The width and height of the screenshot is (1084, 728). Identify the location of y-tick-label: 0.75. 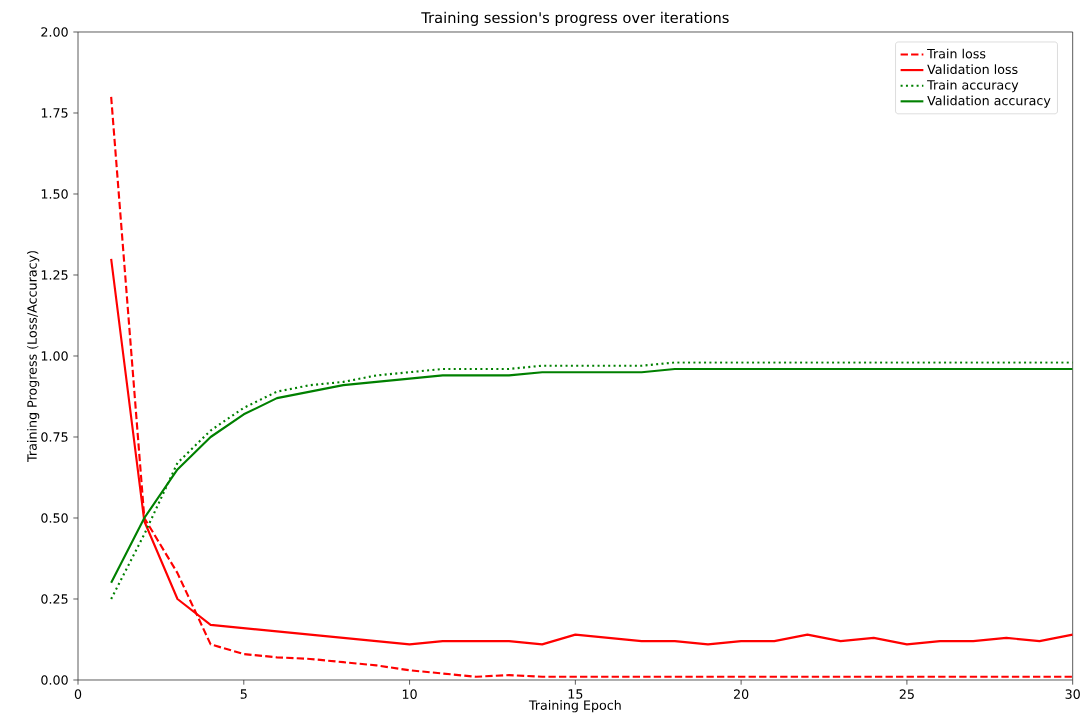
(54, 437).